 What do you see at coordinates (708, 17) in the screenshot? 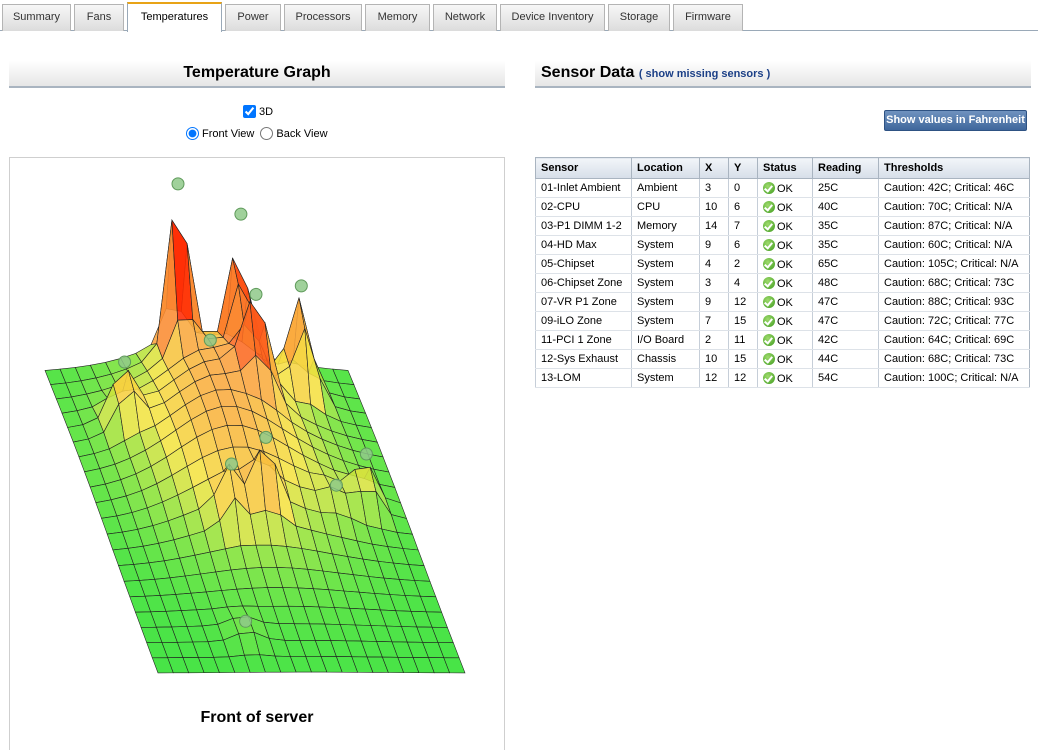
I see `tab-firmware: Firmware` at bounding box center [708, 17].